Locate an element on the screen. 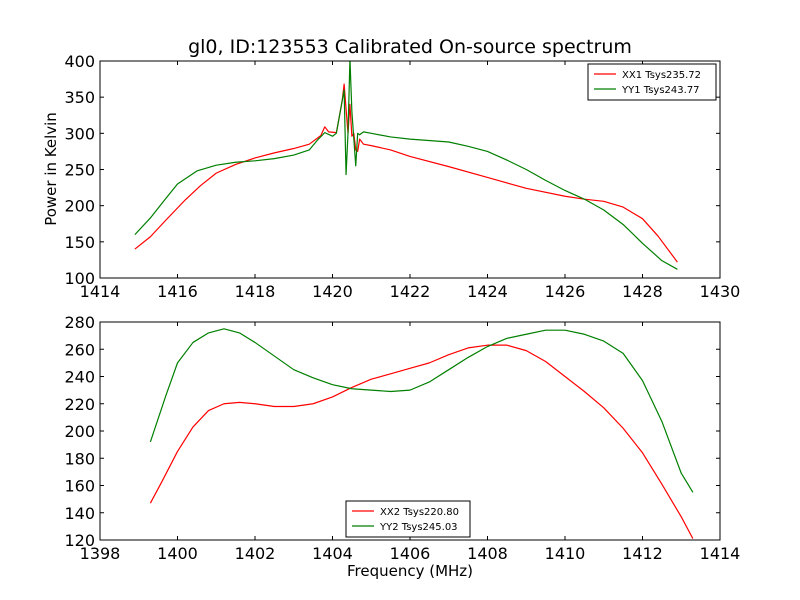 This screenshot has height=600, width=800. bottom-y-tick-label: 260 is located at coordinates (79, 349).